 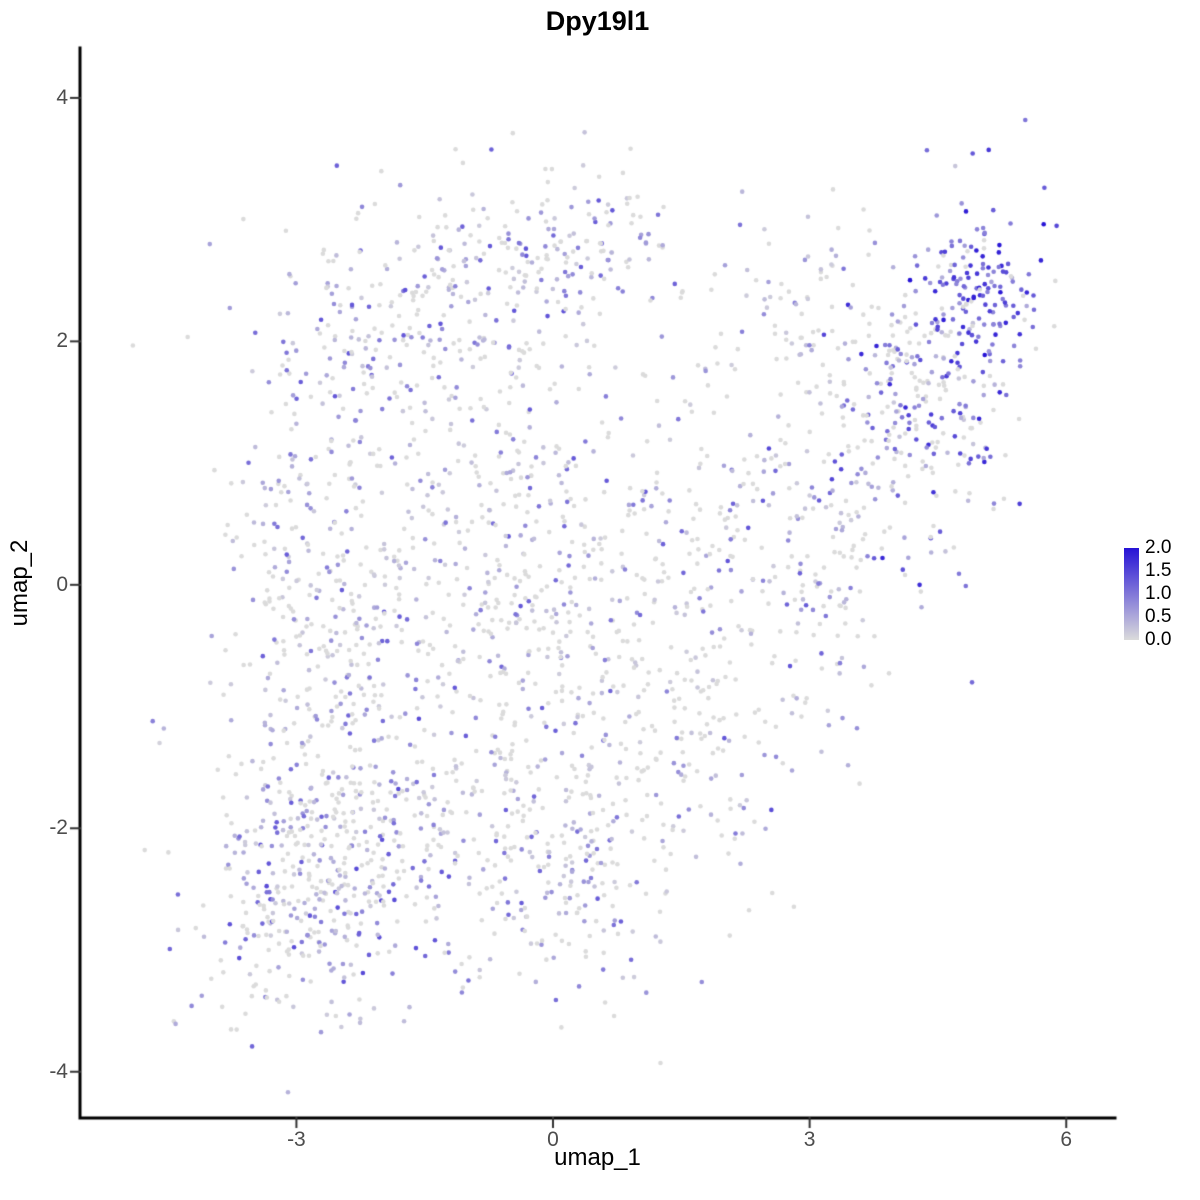 I want to click on legend-tick-label: 2.0, so click(x=1158, y=547).